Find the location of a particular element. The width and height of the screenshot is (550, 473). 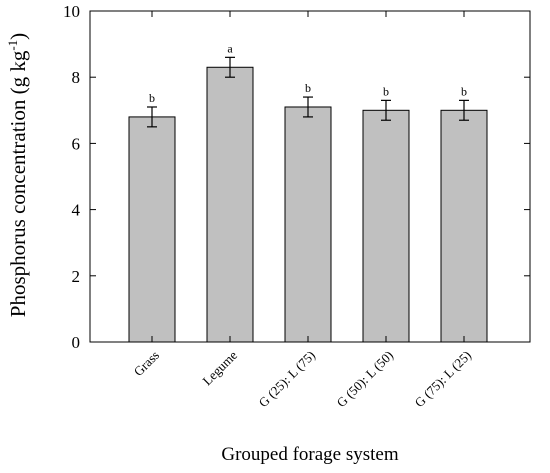

y-axis-label-superscript: -1 is located at coordinates (12, 45).